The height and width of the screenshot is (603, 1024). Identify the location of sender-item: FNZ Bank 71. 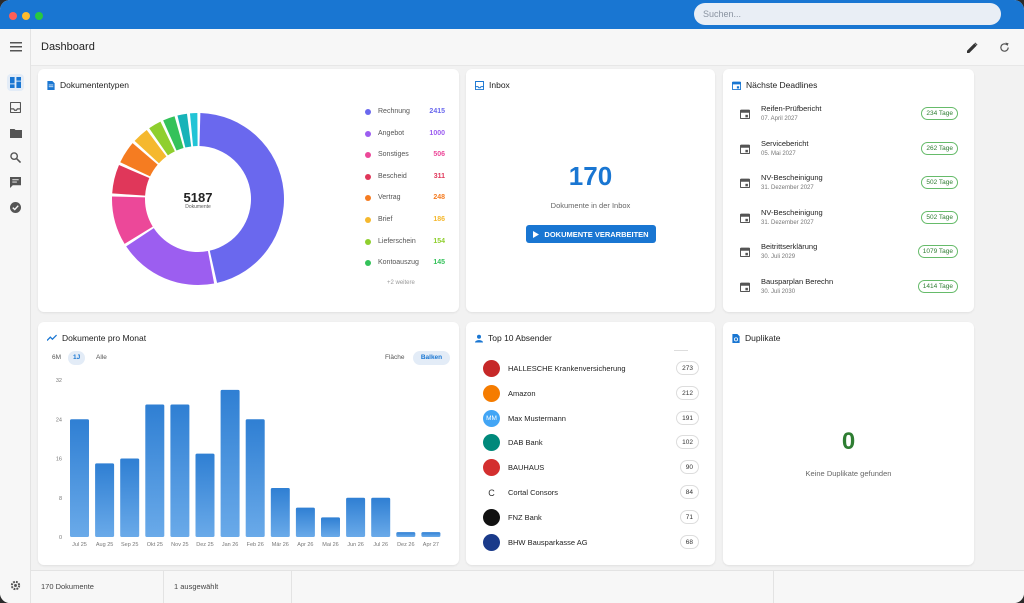
(591, 518).